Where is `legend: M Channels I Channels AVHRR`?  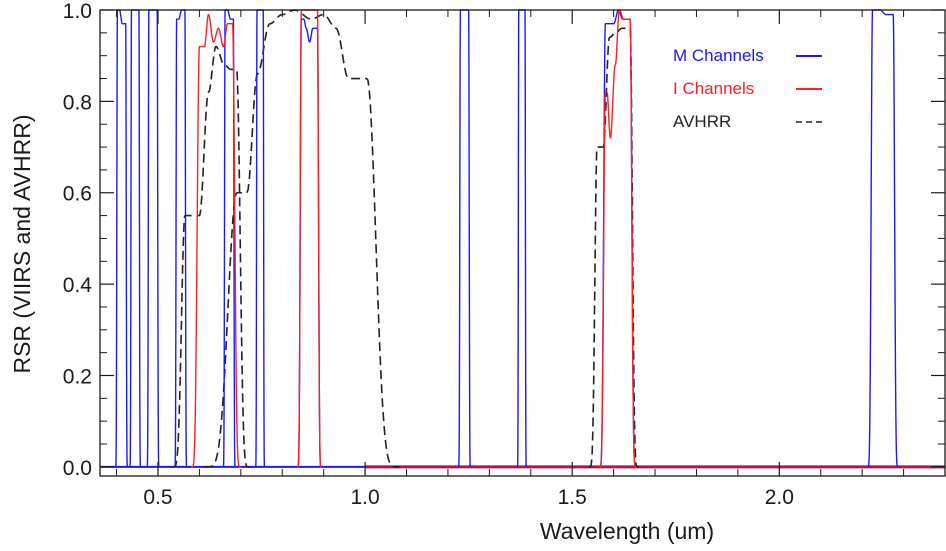 legend: M Channels I Channels AVHRR is located at coordinates (747, 88).